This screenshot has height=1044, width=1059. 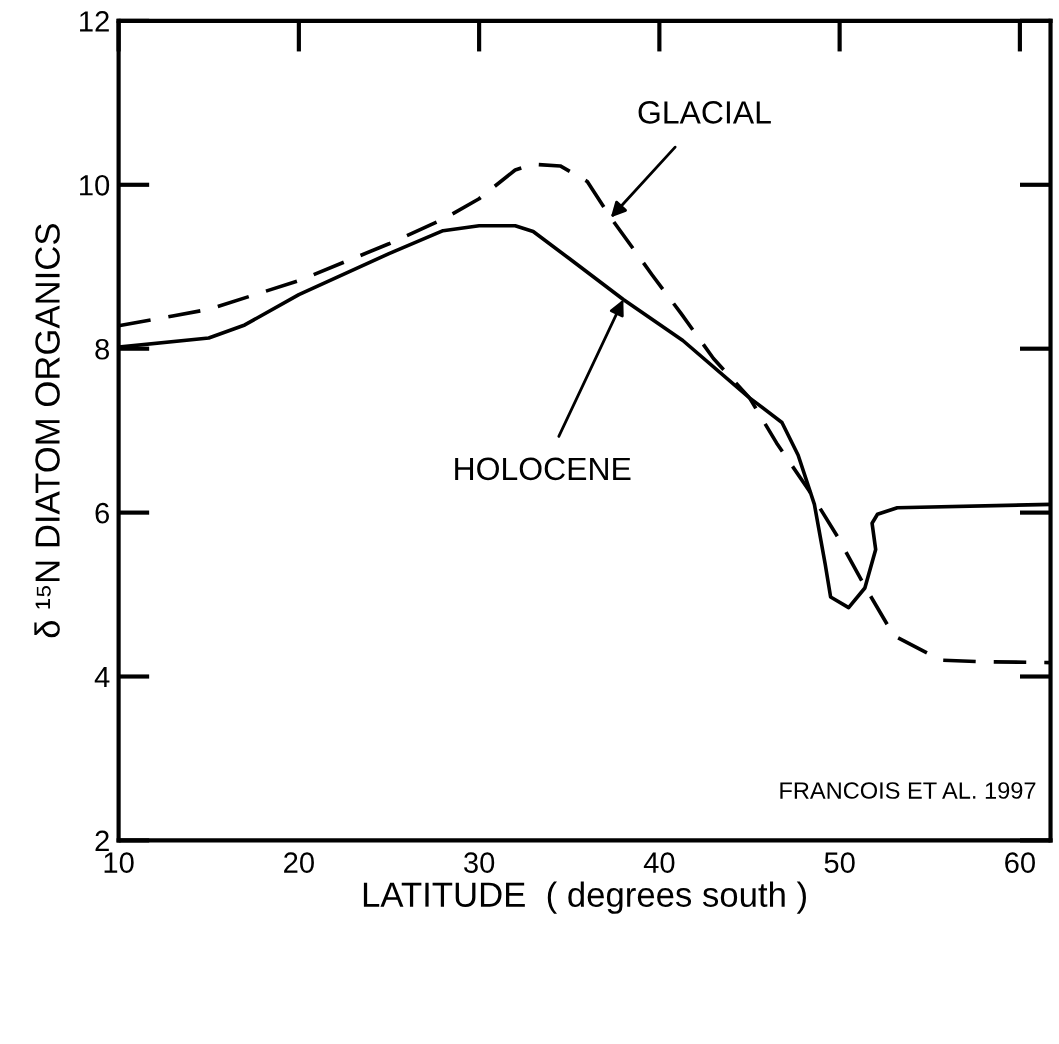 What do you see at coordinates (479, 862) in the screenshot?
I see `x-tick-label: 30` at bounding box center [479, 862].